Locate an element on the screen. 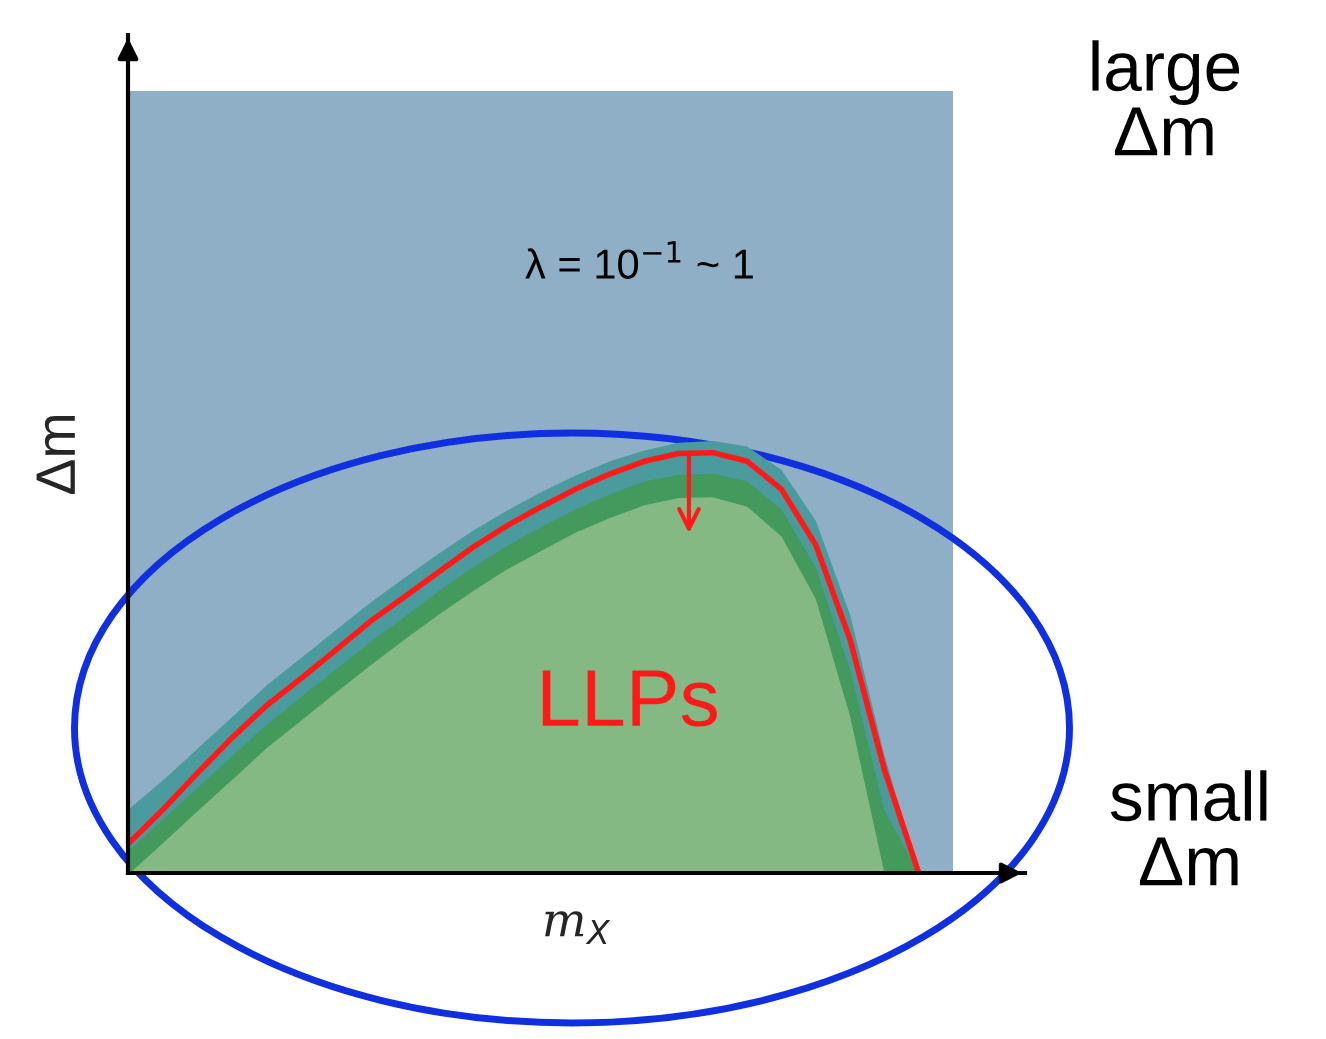 This screenshot has width=1326, height=1039. text: λ = 10$^{−1}$ ~ 1 is located at coordinates (639, 260).